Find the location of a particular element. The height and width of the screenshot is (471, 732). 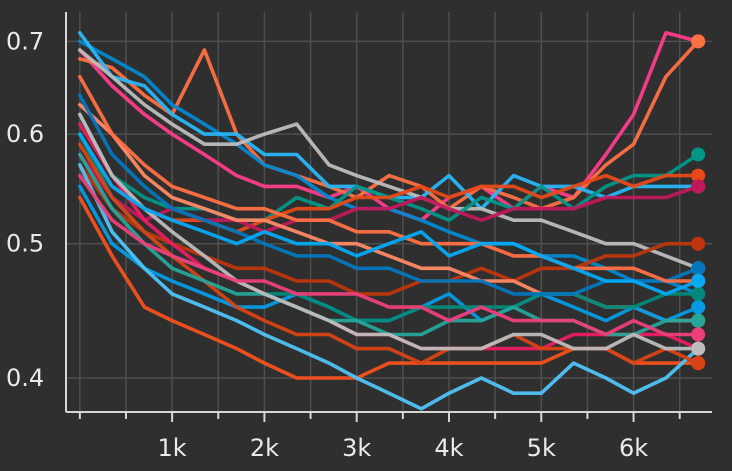

y-tick-label: 0.4 is located at coordinates (25, 378).